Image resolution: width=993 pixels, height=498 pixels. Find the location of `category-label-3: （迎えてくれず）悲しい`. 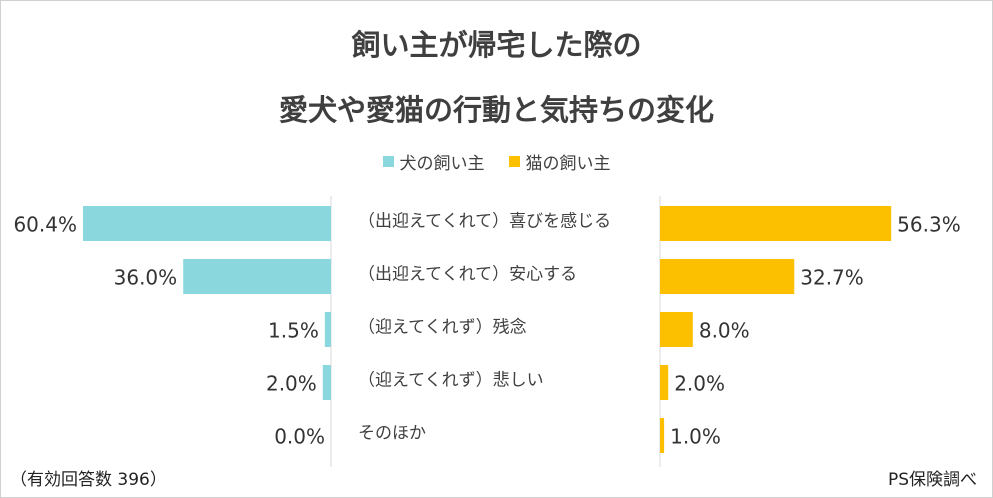

category-label-3: （迎えてくれず）悲しい is located at coordinates (451, 381).